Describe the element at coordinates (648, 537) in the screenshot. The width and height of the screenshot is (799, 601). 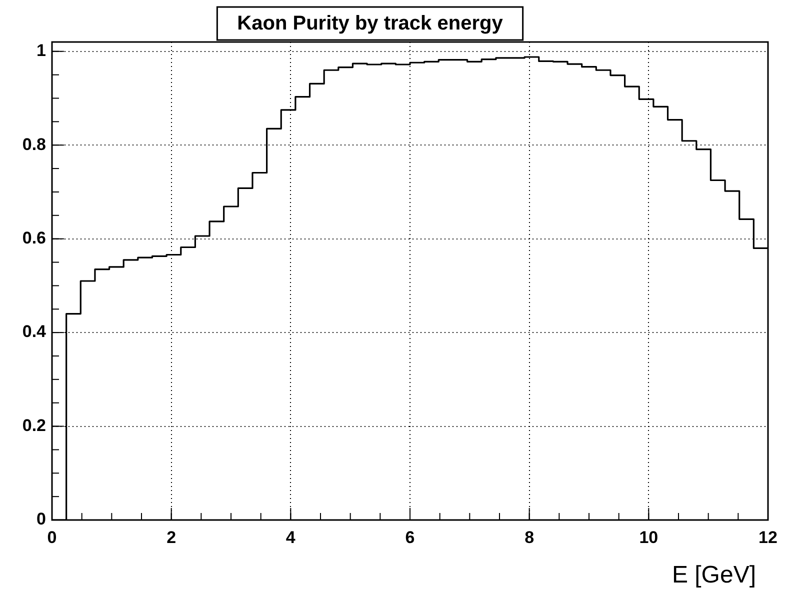
I see `x-tick-label: 10` at that location.